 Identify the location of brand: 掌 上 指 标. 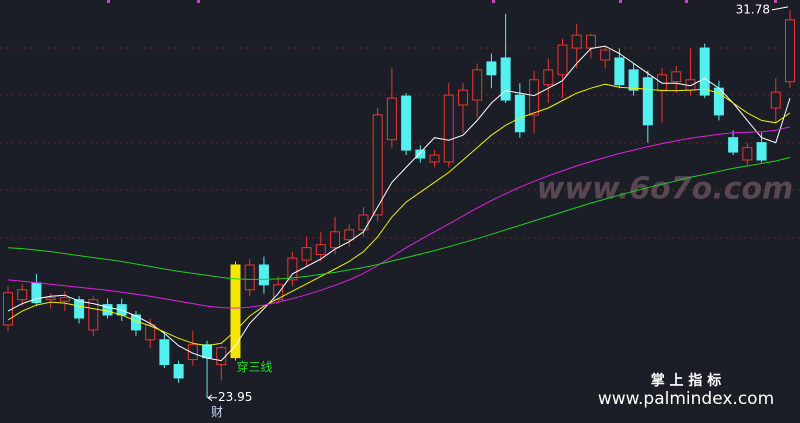
(686, 380).